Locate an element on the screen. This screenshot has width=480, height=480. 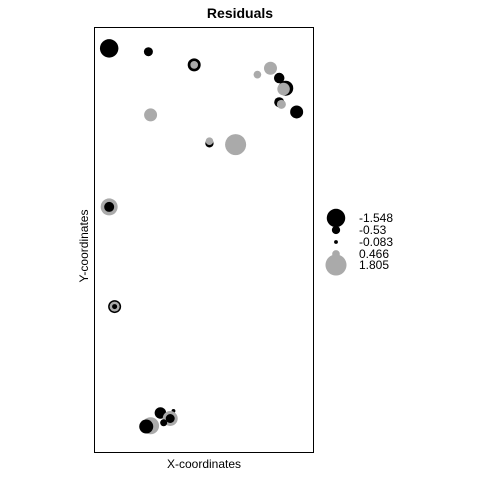
legend-label-3: 0.466 is located at coordinates (374, 254).